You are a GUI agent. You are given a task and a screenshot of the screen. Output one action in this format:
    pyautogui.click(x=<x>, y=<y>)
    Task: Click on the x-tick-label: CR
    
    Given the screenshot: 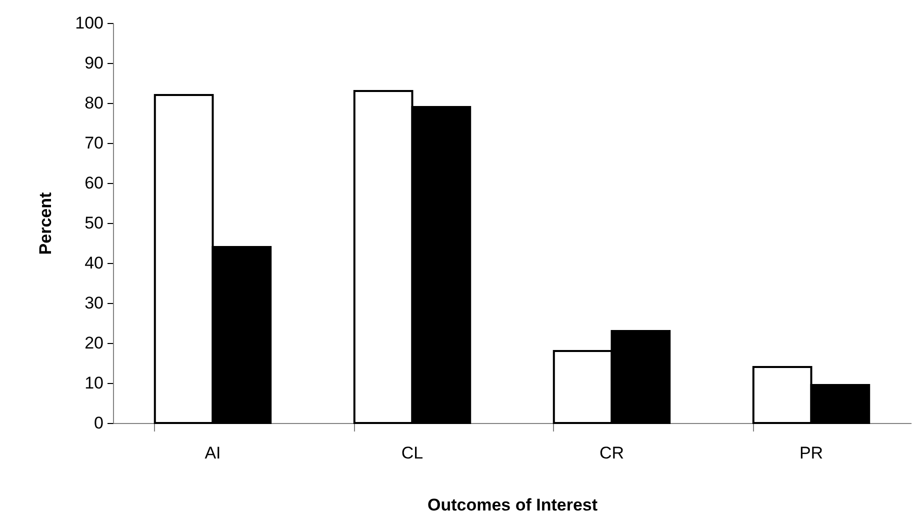 What is the action you would take?
    pyautogui.click(x=611, y=453)
    